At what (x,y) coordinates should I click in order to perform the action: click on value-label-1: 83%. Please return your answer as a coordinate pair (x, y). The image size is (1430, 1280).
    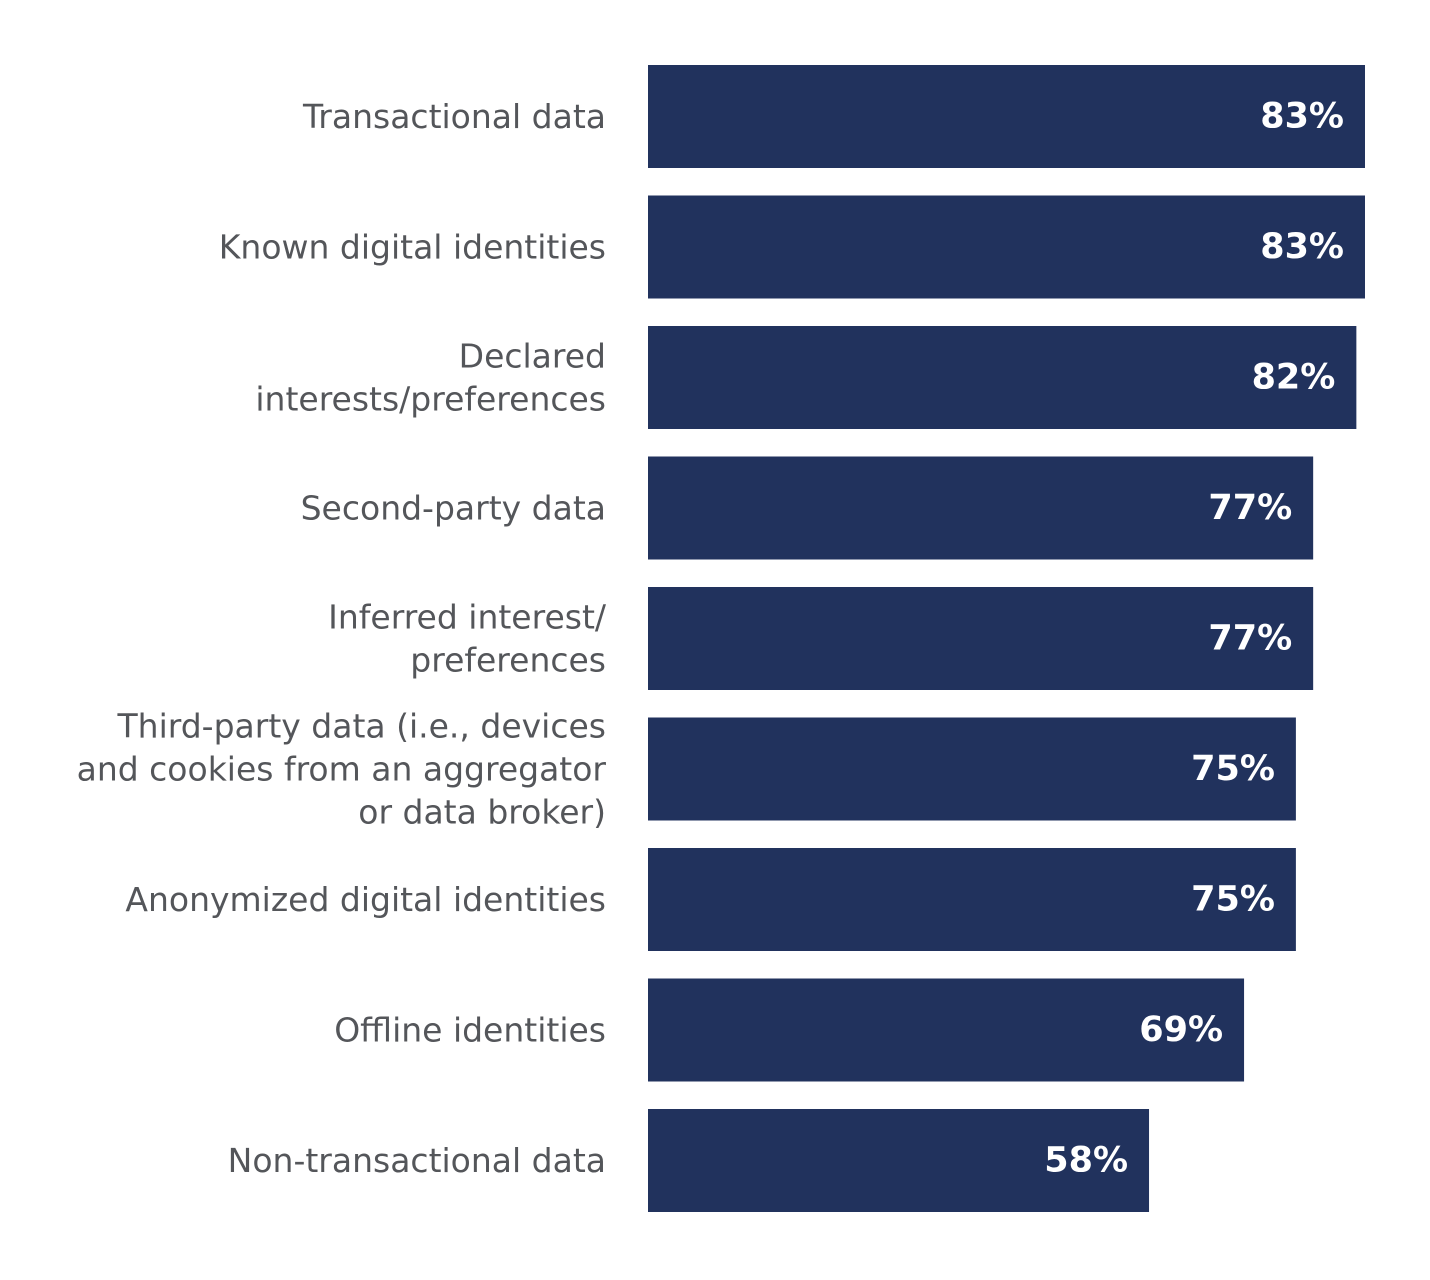
    Looking at the image, I should click on (1302, 247).